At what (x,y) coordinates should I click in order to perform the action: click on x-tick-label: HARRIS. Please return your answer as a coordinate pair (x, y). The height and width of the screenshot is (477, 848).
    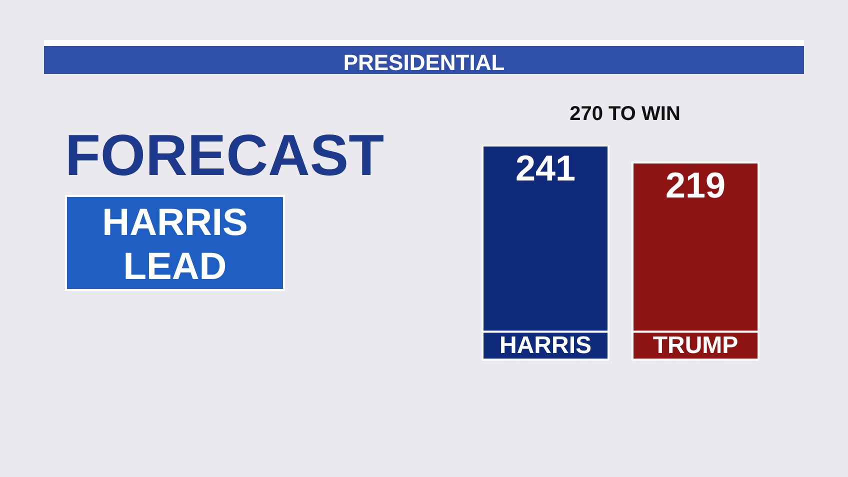
    Looking at the image, I should click on (546, 346).